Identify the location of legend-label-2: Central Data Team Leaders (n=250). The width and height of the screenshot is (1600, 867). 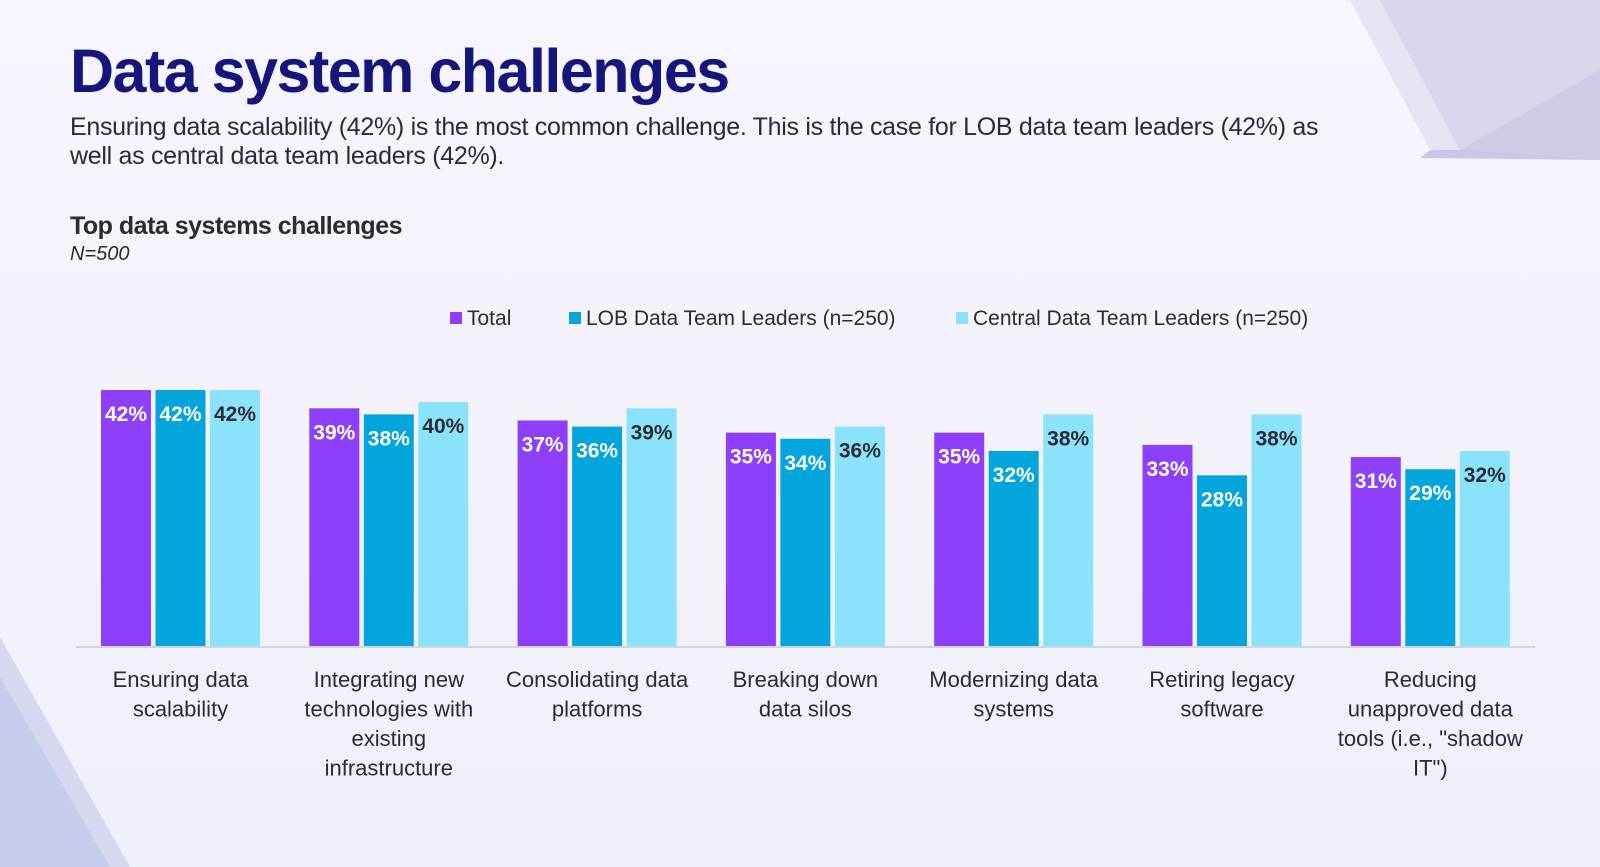
(1140, 318).